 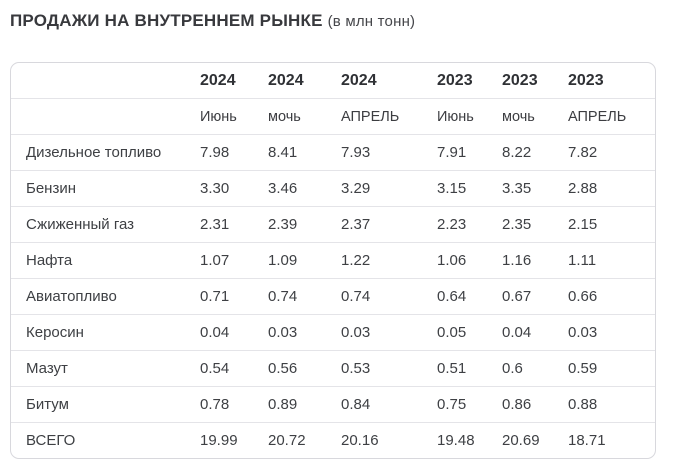 What do you see at coordinates (304, 440) in the screenshot?
I see `value-cell: 20.72` at bounding box center [304, 440].